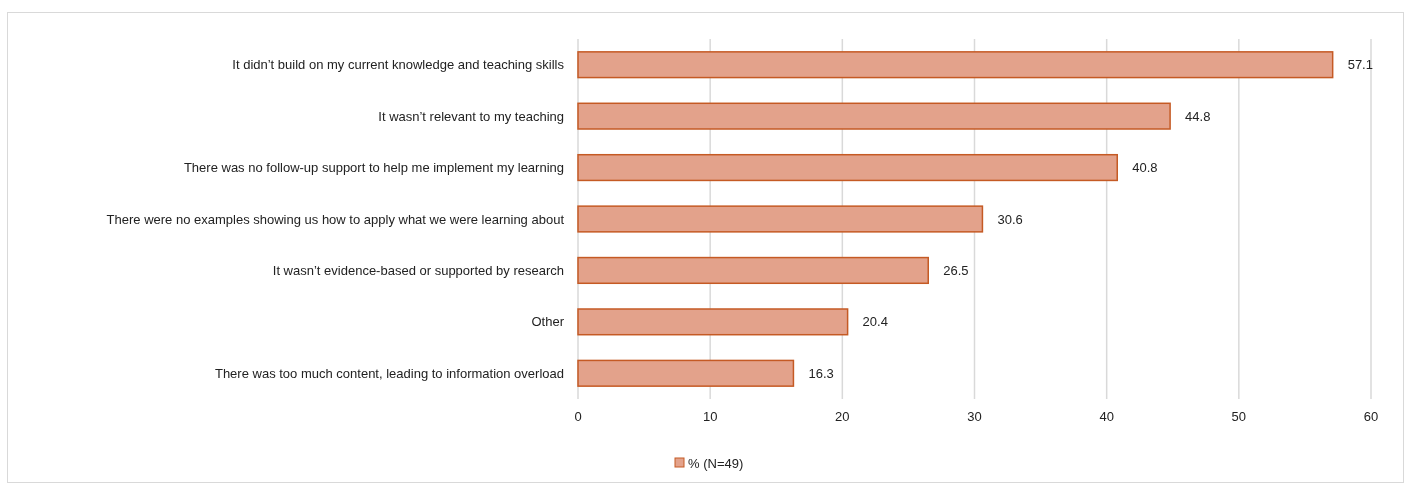  Describe the element at coordinates (418, 270) in the screenshot. I see `y-tick-label: It wasn’t evidence-based or supported by research` at that location.